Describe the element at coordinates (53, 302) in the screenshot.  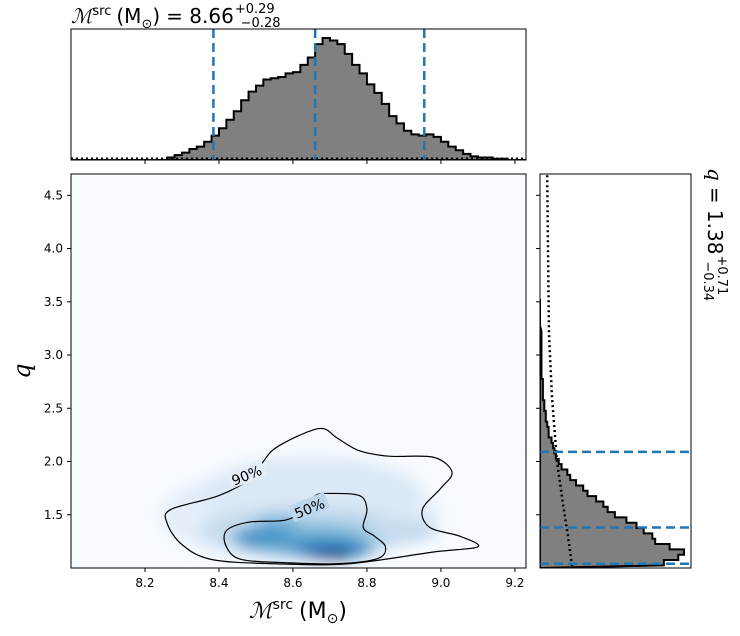
I see `y-tick-label-4: 3.5` at that location.